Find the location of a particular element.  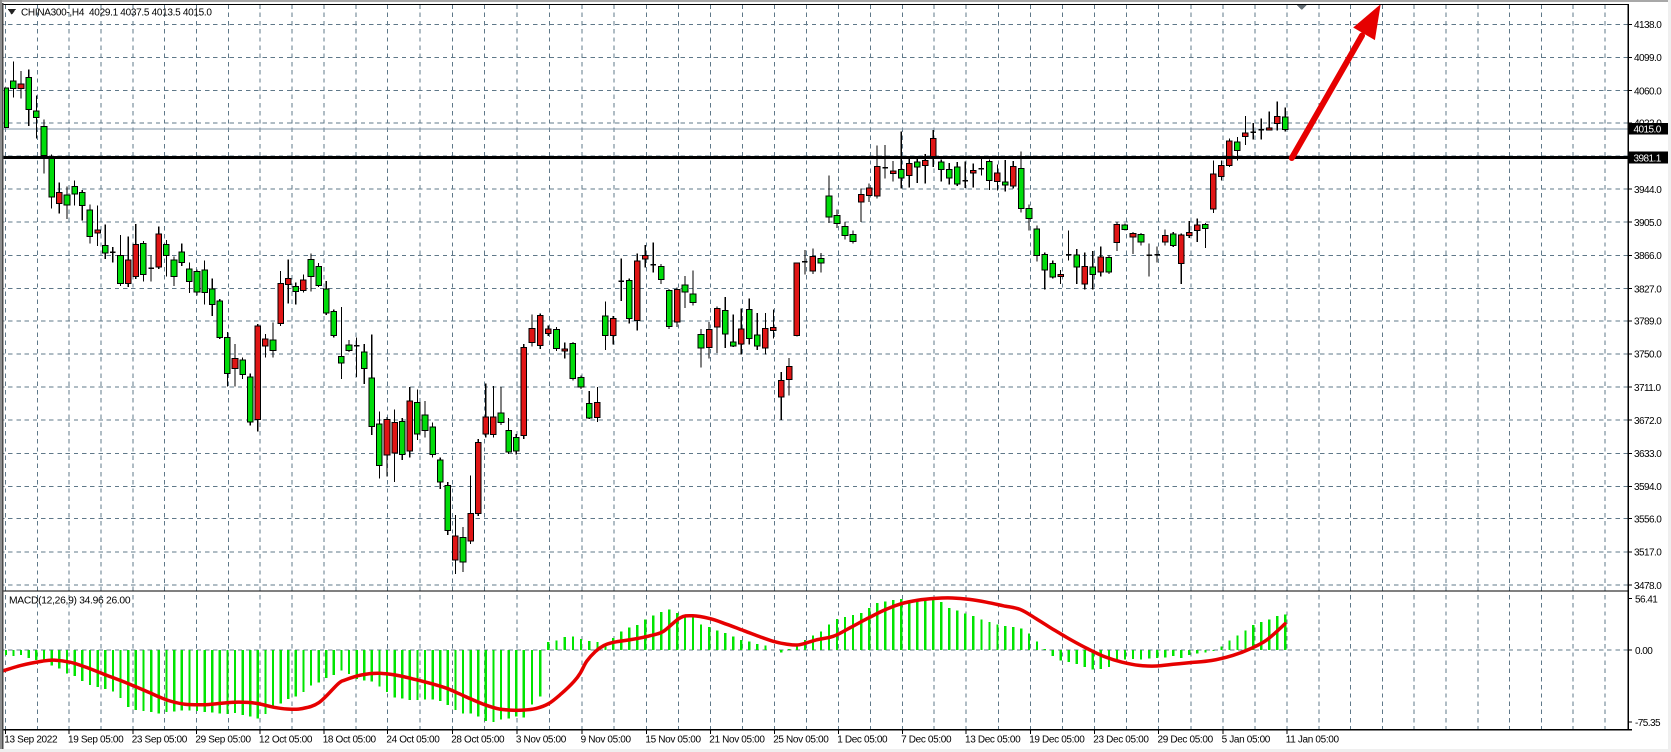

svg-text: 3517.0 is located at coordinates (1648, 553).